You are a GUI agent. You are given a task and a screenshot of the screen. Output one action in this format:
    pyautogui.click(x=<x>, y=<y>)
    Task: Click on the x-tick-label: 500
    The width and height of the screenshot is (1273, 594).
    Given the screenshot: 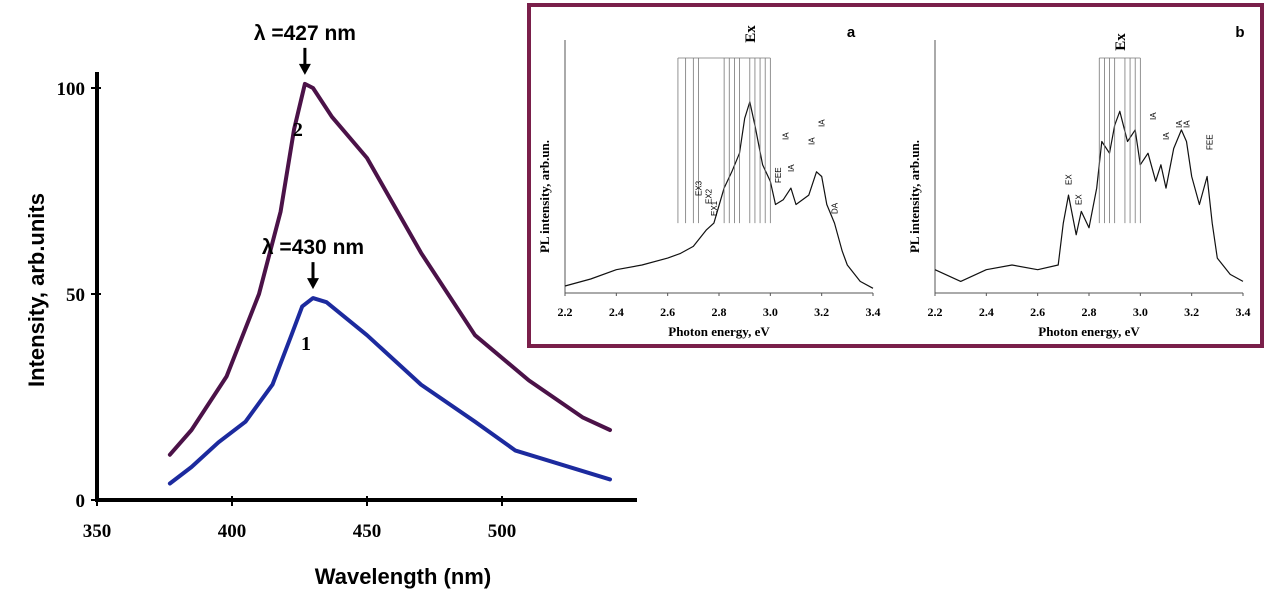 What is the action you would take?
    pyautogui.click(x=502, y=531)
    